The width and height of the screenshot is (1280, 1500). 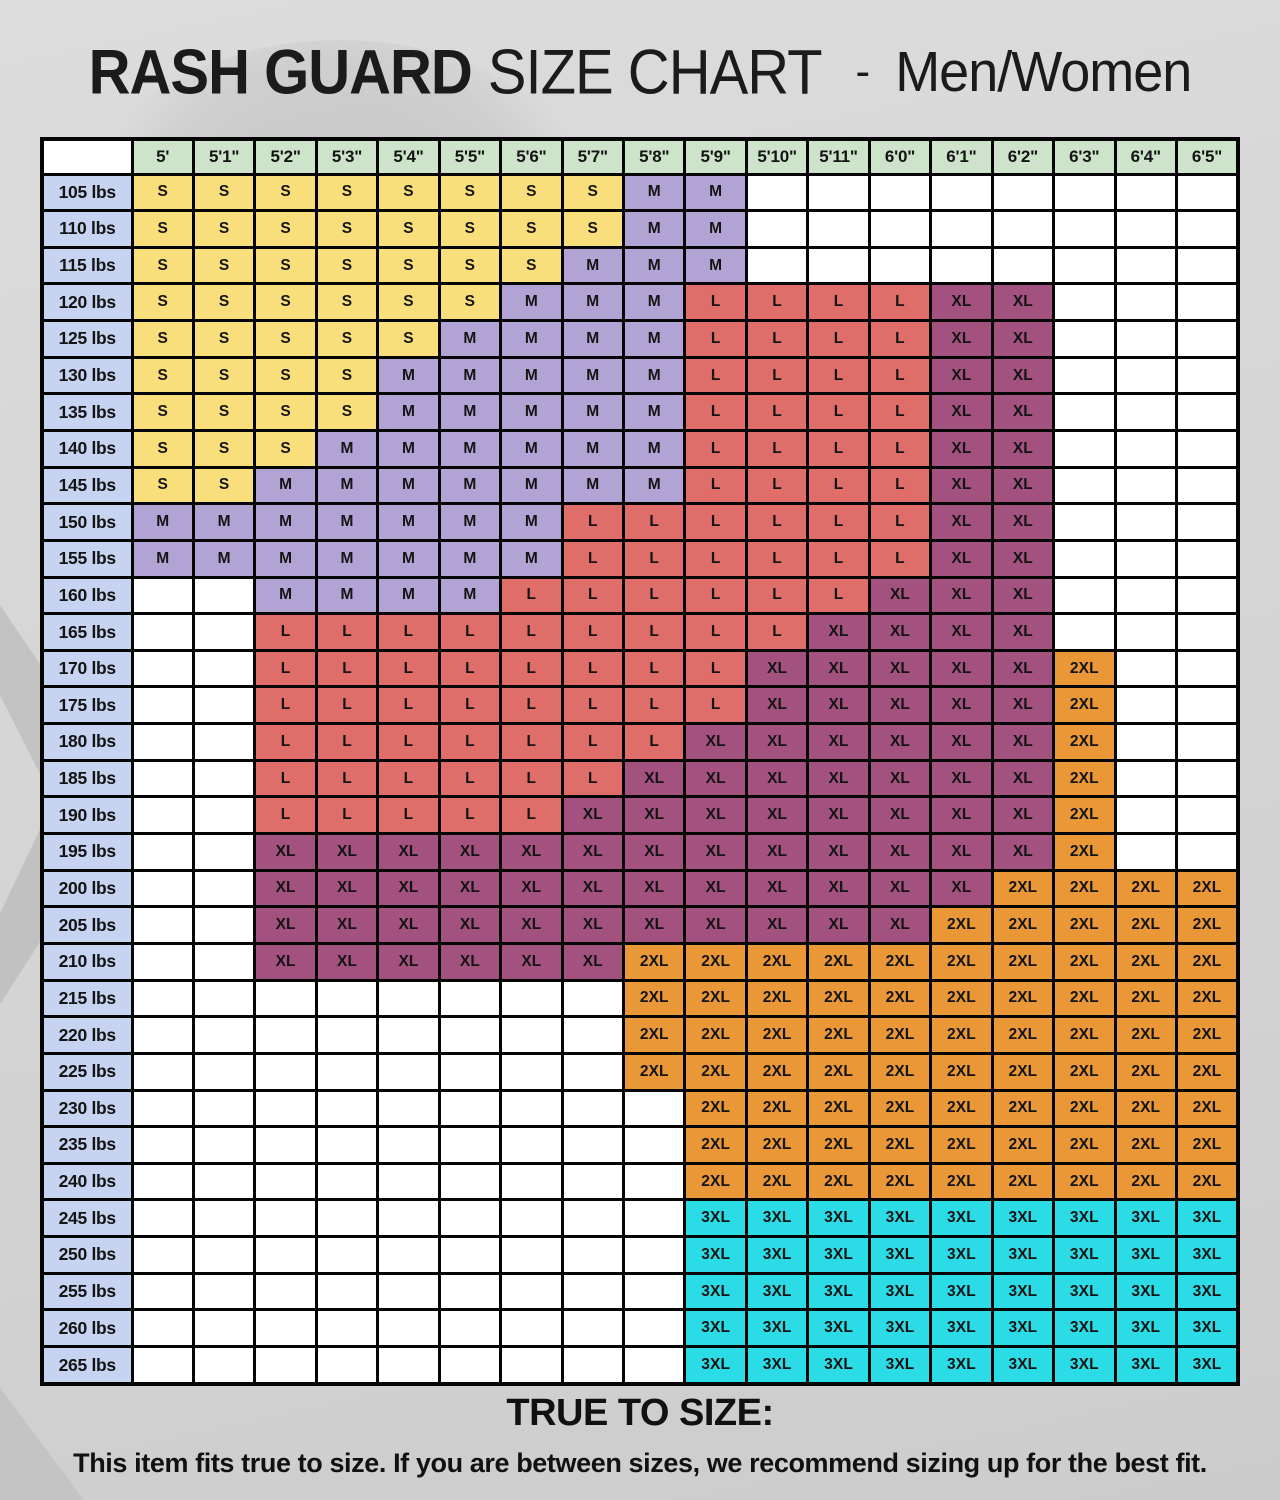 I want to click on weight-row-header: 115 lbs, so click(x=87, y=265).